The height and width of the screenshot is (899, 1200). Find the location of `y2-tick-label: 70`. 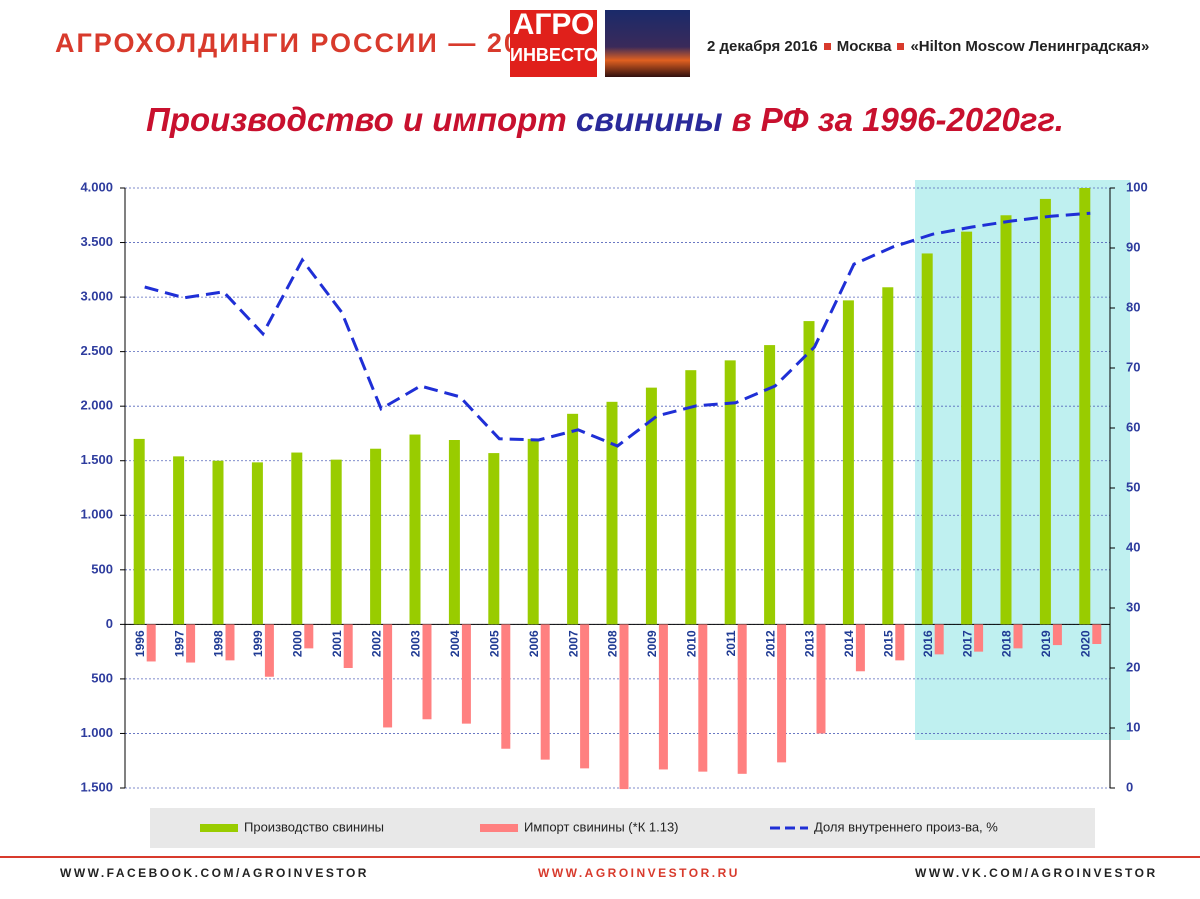

y2-tick-label: 70 is located at coordinates (1133, 366).